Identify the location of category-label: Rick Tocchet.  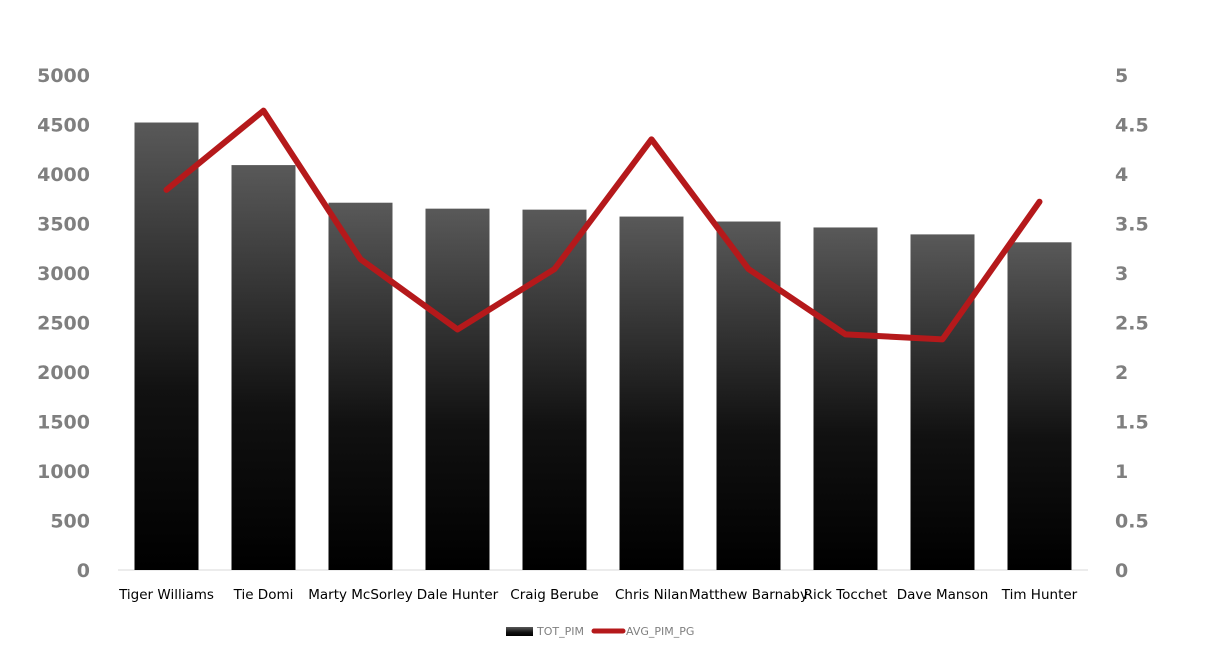
(846, 595).